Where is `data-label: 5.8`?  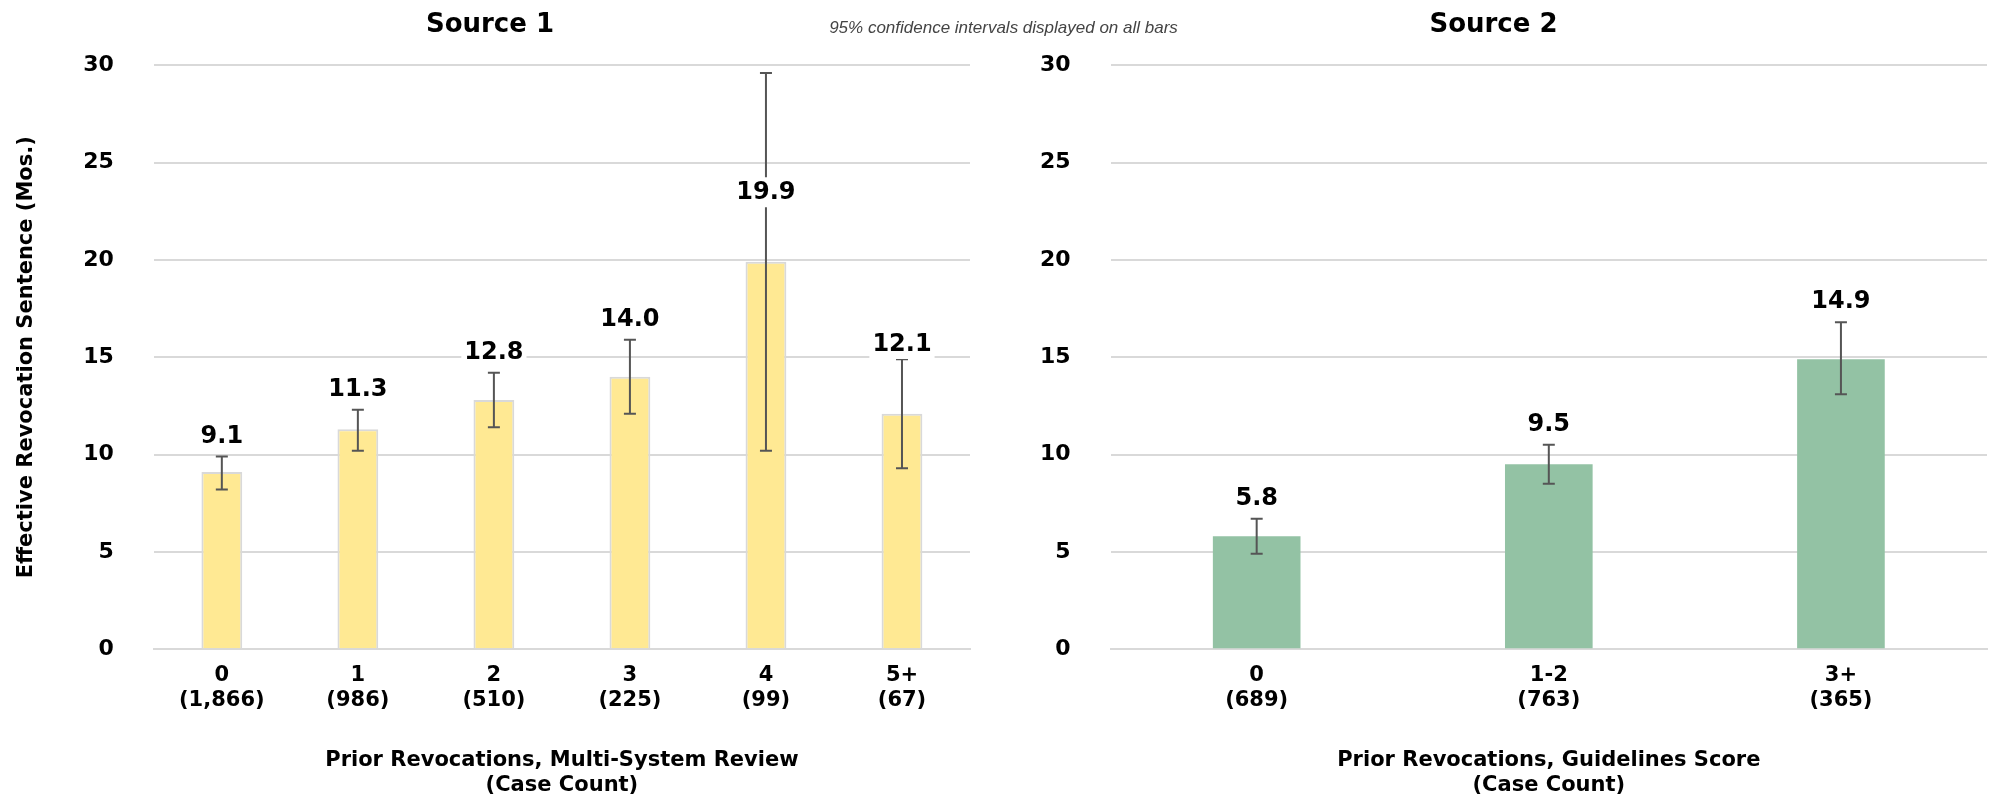
data-label: 5.8 is located at coordinates (1256, 497).